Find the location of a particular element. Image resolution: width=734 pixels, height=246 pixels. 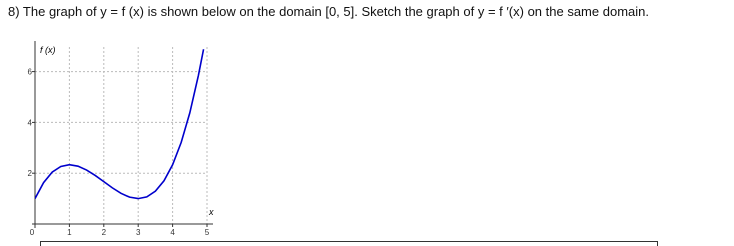

x-tick-label: 5 is located at coordinates (207, 232).